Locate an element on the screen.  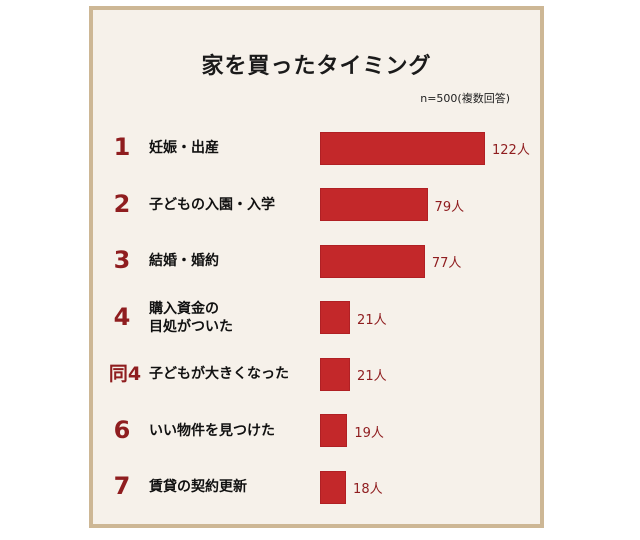
category-label: いい物件を見つけた is located at coordinates (212, 430).